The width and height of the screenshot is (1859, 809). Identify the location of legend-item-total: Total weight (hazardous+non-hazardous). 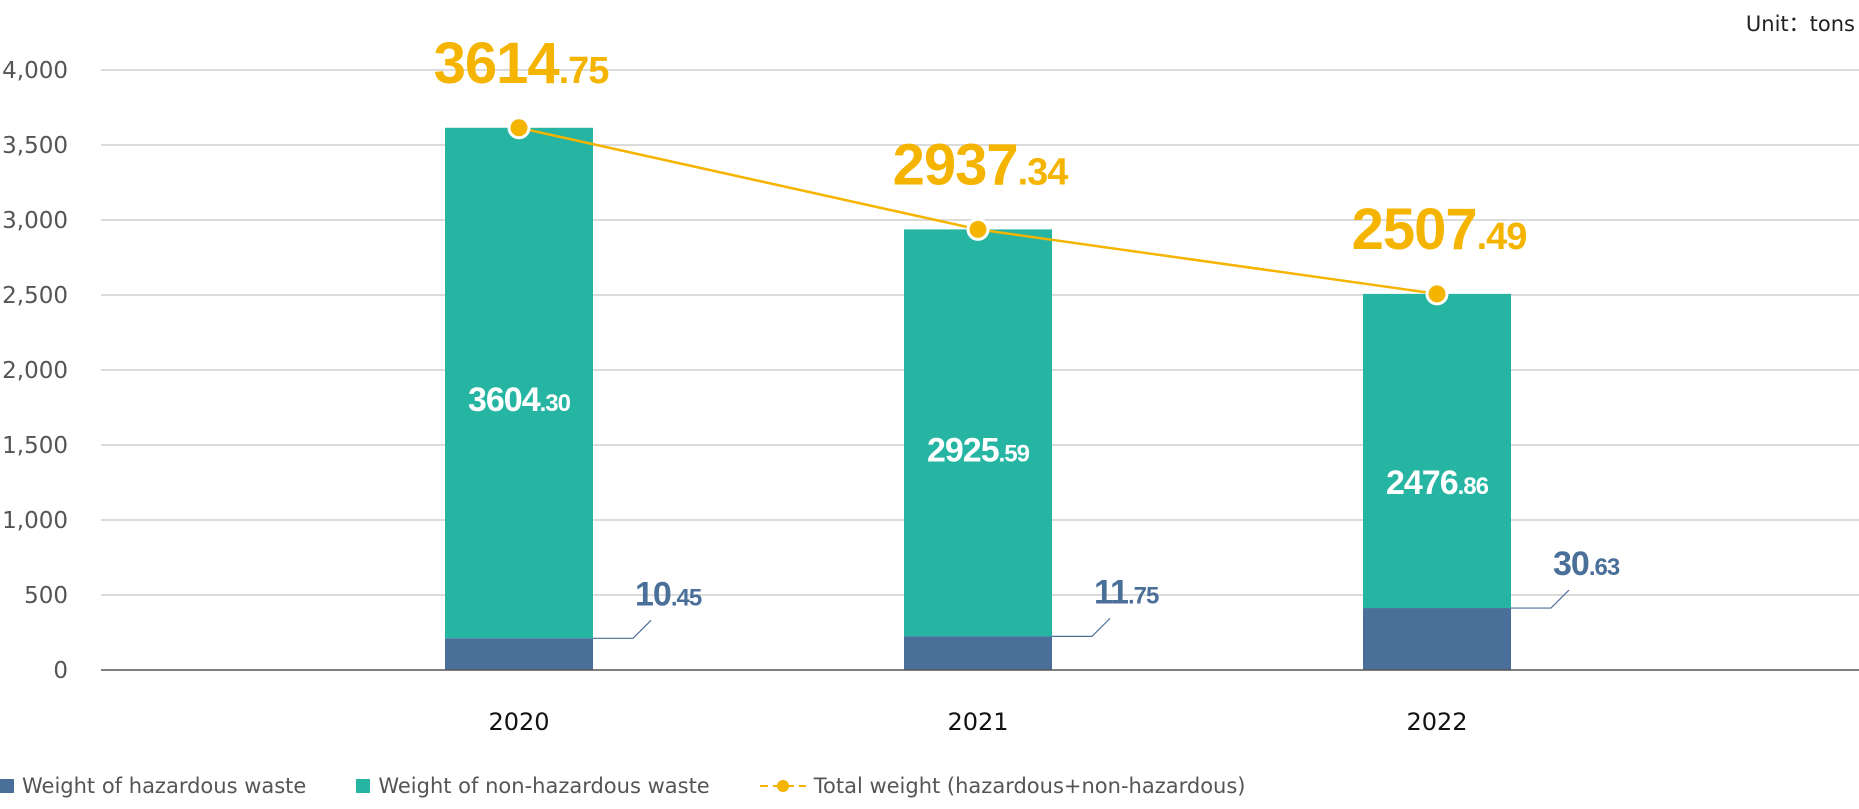
(1002, 786).